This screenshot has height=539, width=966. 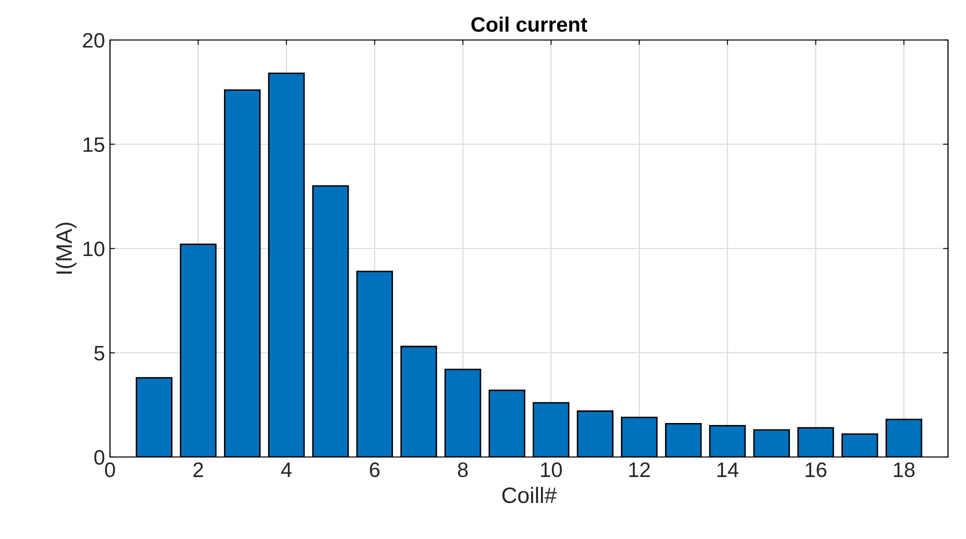 What do you see at coordinates (286, 469) in the screenshot?
I see `x-tick-label: 4` at bounding box center [286, 469].